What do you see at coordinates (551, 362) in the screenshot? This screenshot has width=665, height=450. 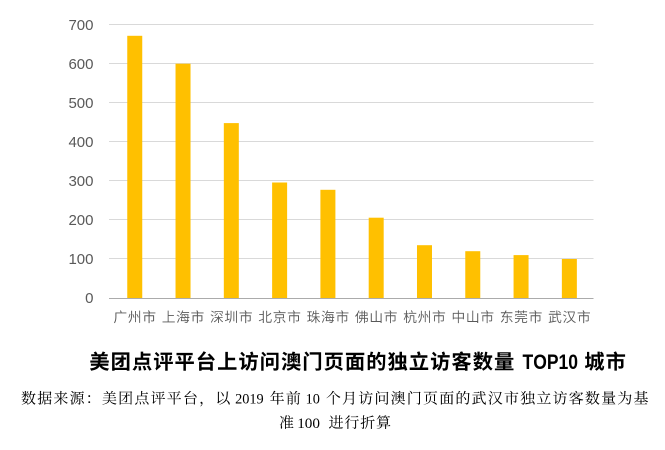 I see `svg-text: TOP10` at bounding box center [551, 362].